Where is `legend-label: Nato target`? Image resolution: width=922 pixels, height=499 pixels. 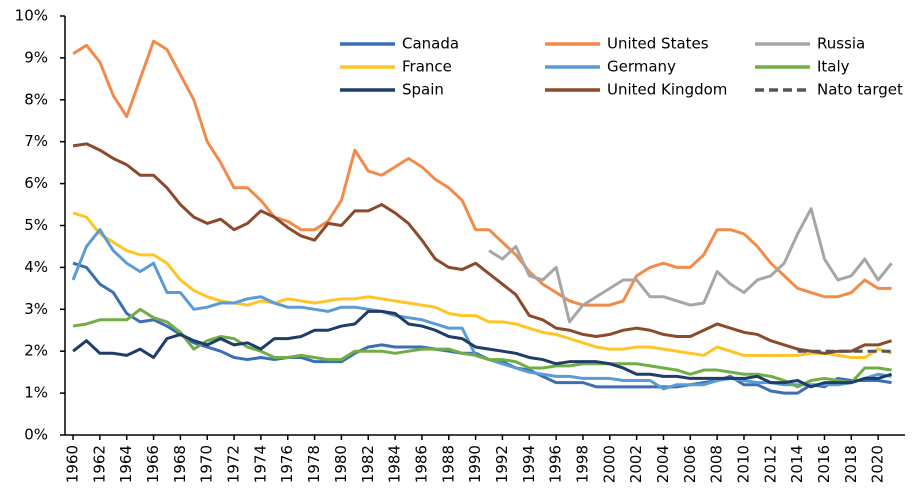
legend-label: Nato target is located at coordinates (860, 90).